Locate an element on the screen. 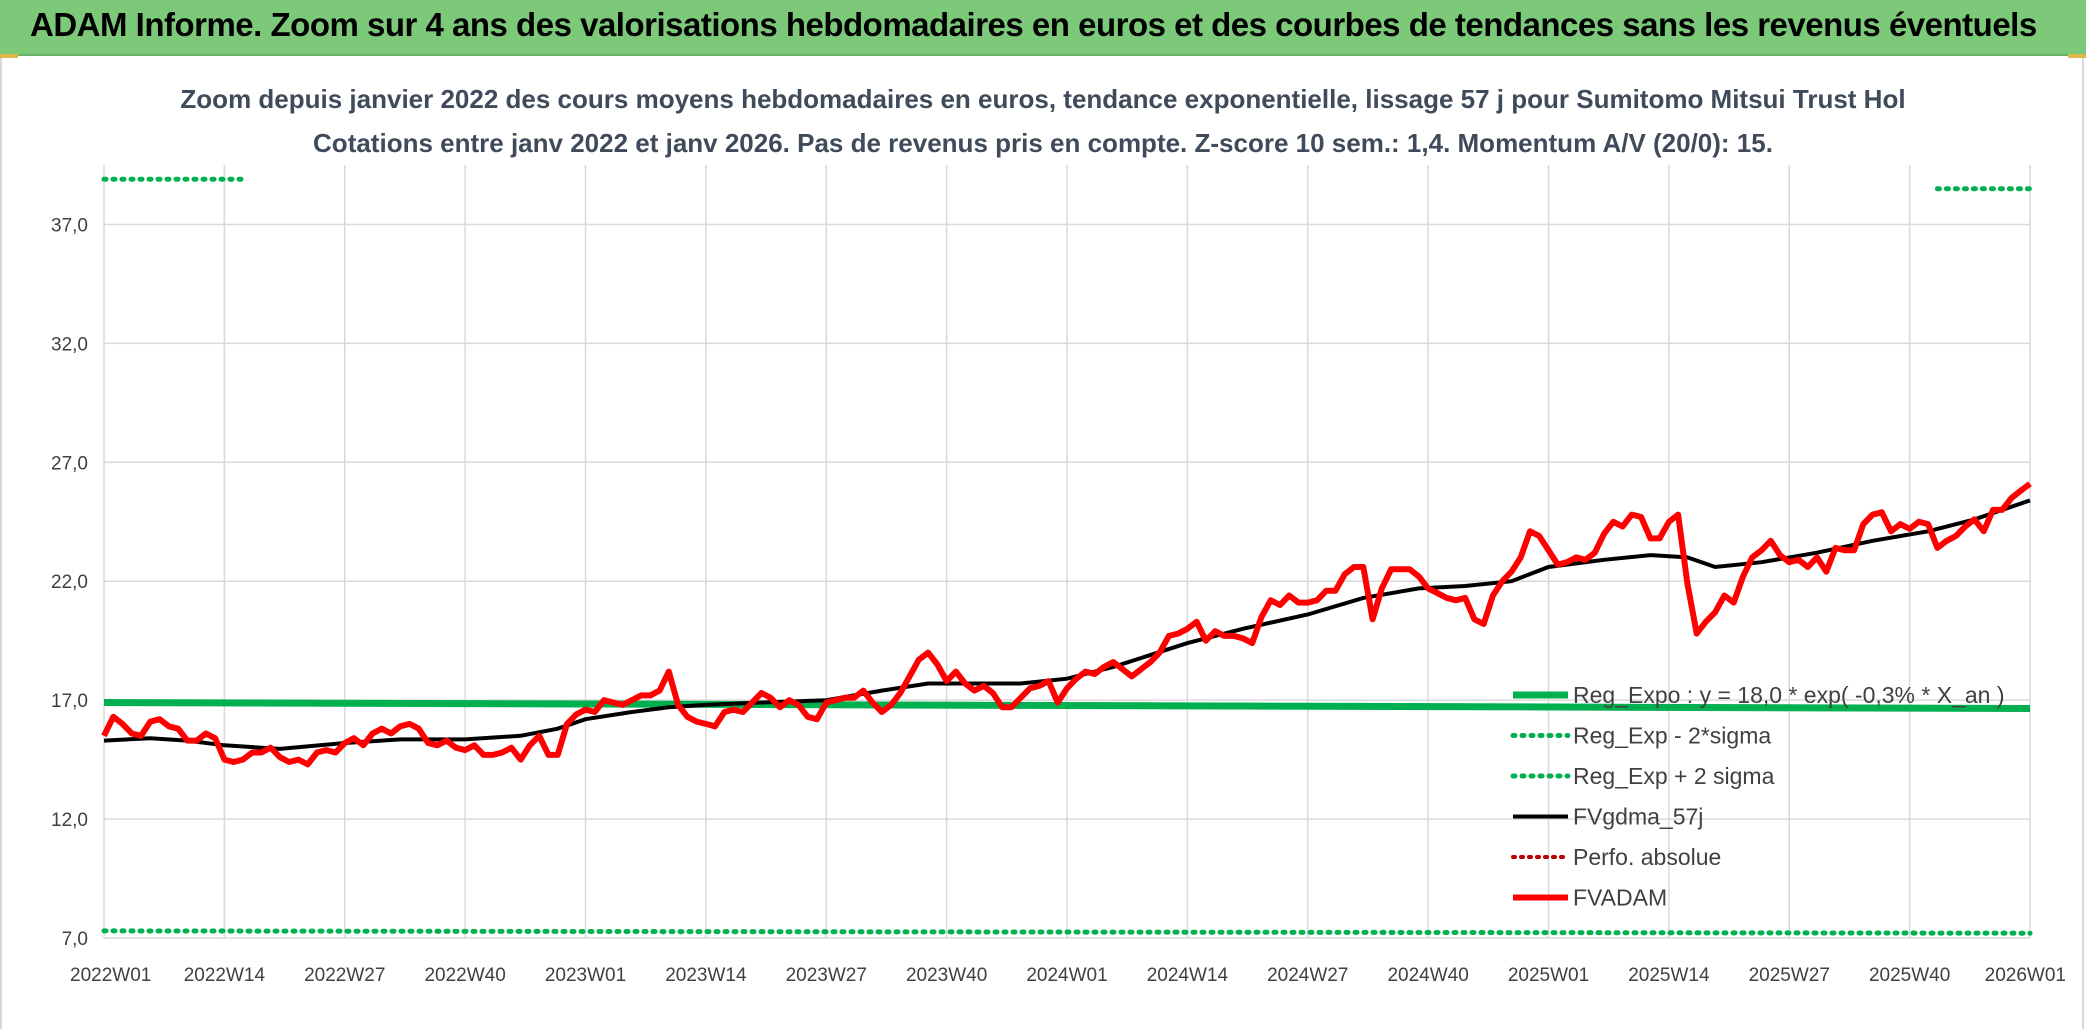  frame-corner-left is located at coordinates (9, 56).